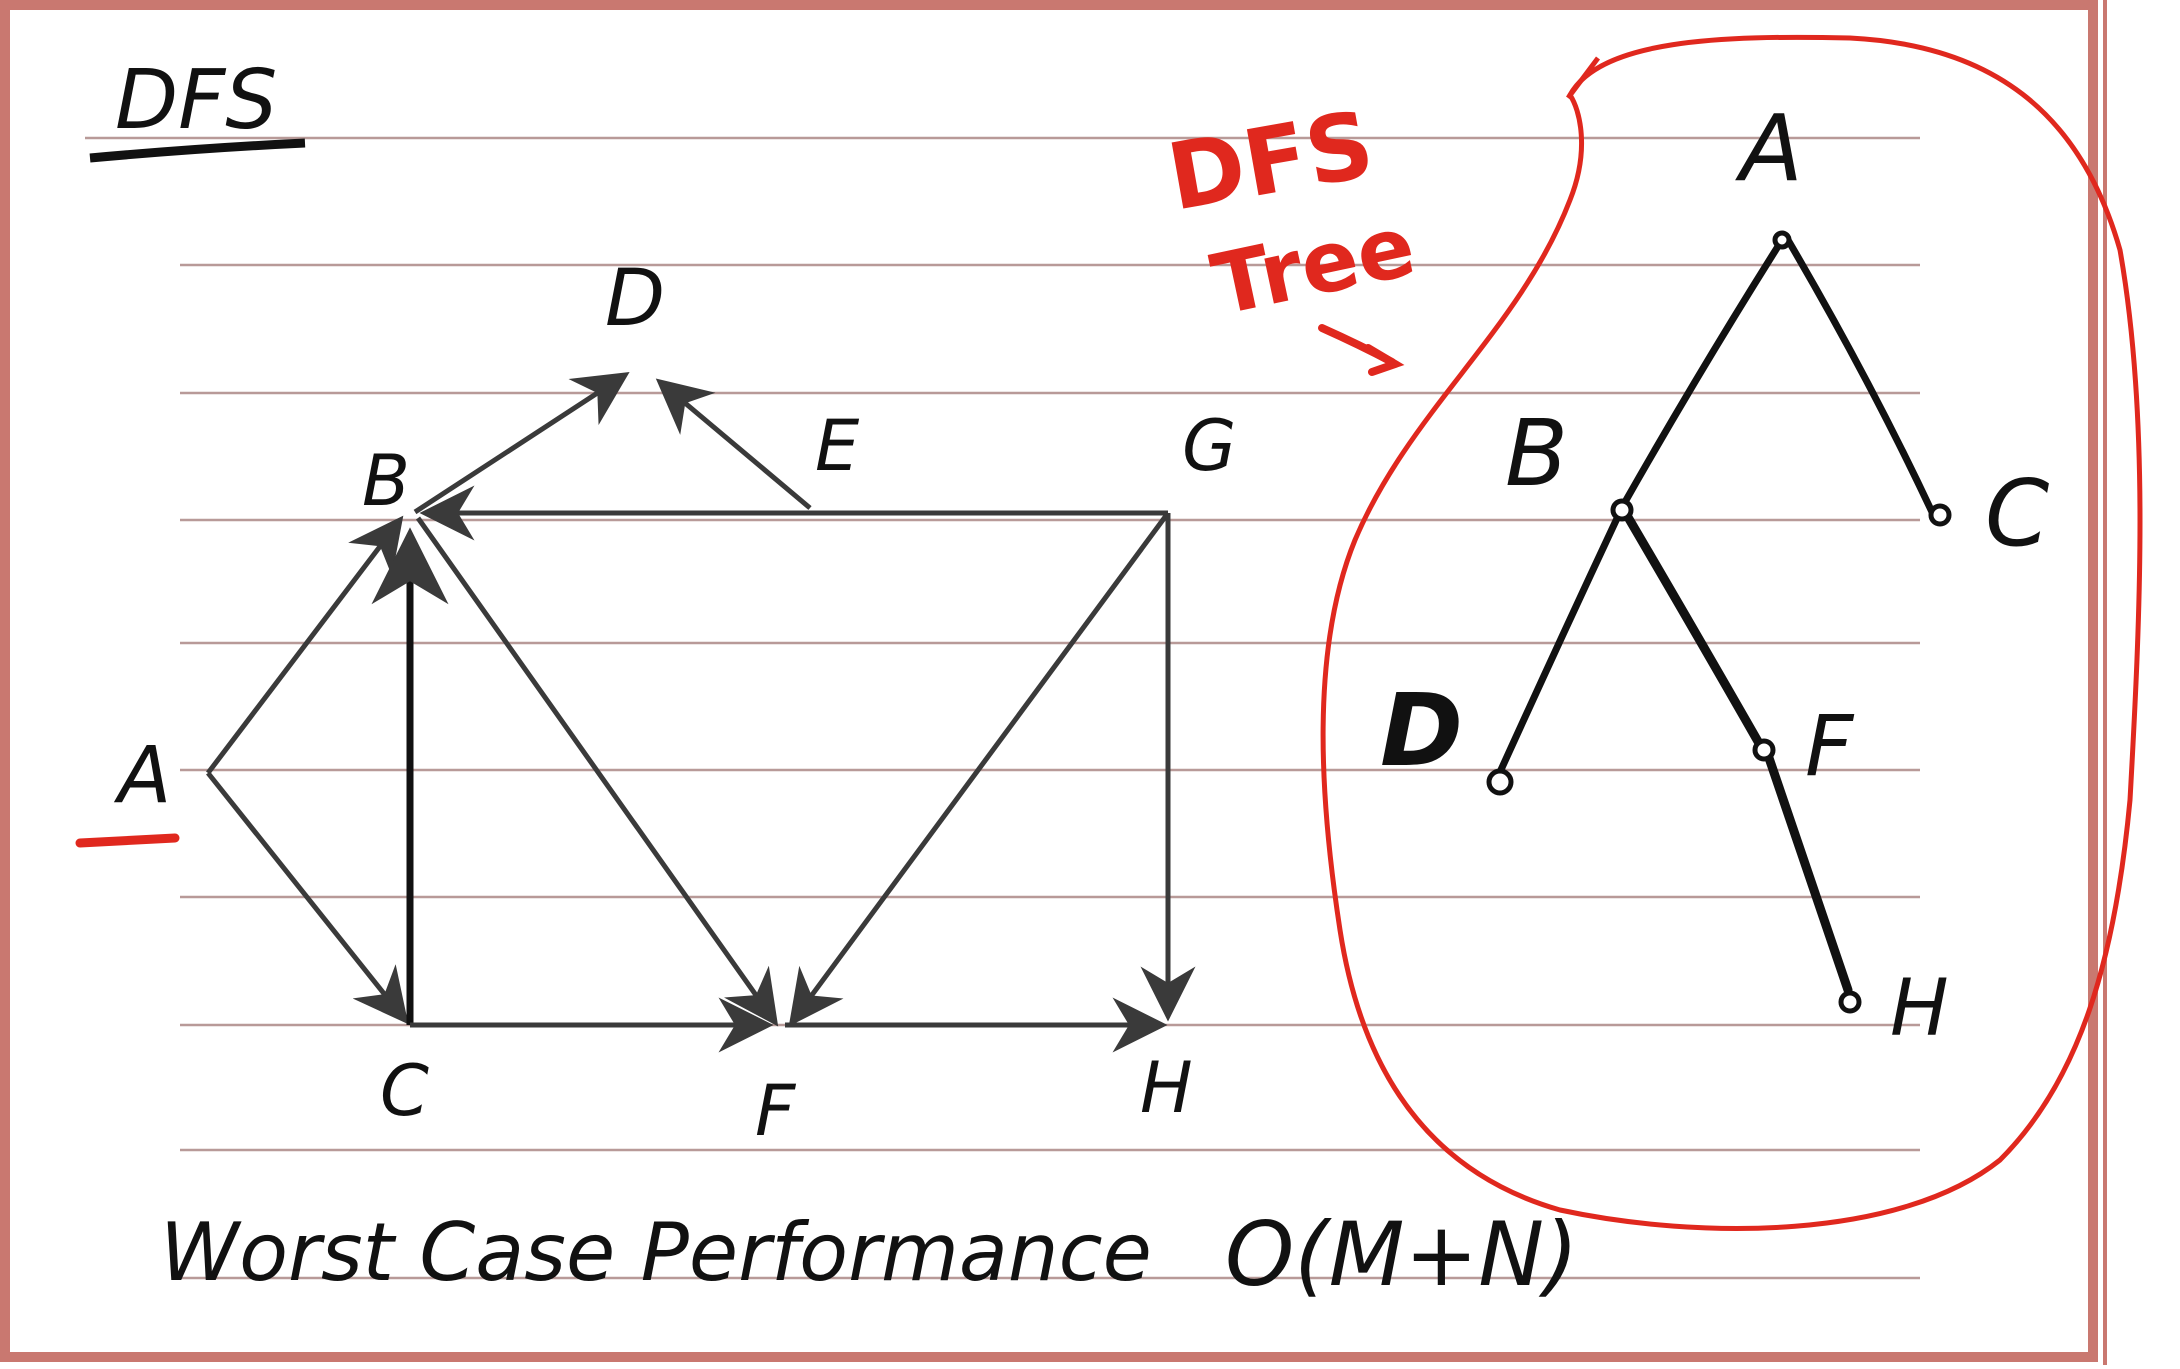 This screenshot has width=2180, height=1369. What do you see at coordinates (733, 444) in the screenshot?
I see `edge-E-D` at bounding box center [733, 444].